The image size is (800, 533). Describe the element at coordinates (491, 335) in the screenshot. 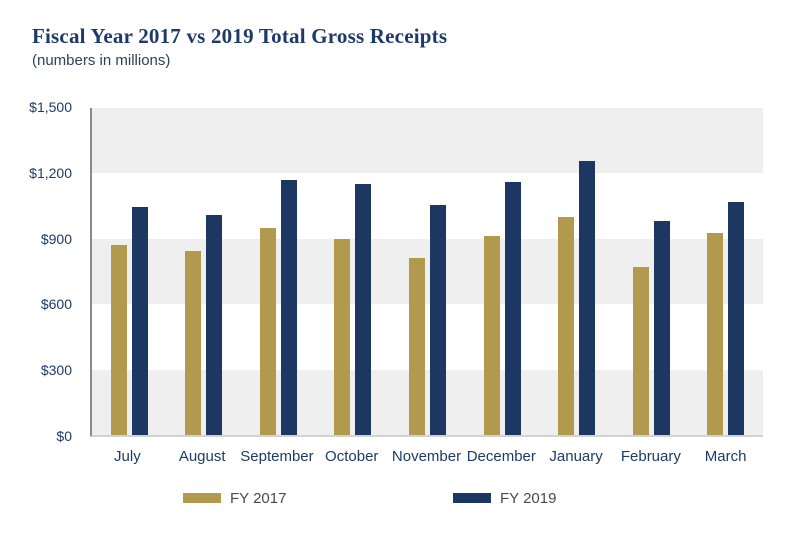

I see `bar-fy2017-december` at that location.